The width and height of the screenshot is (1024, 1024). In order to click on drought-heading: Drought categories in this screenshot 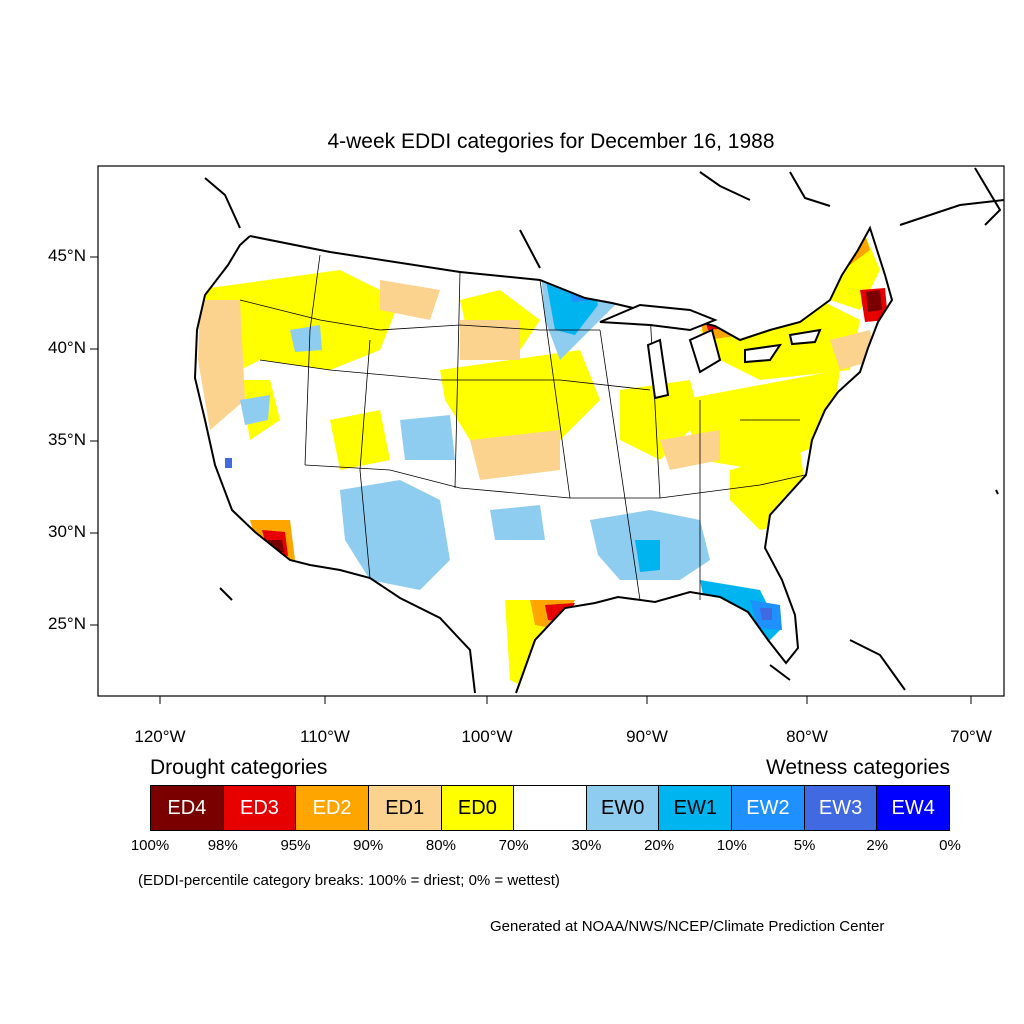, I will do `click(239, 767)`.